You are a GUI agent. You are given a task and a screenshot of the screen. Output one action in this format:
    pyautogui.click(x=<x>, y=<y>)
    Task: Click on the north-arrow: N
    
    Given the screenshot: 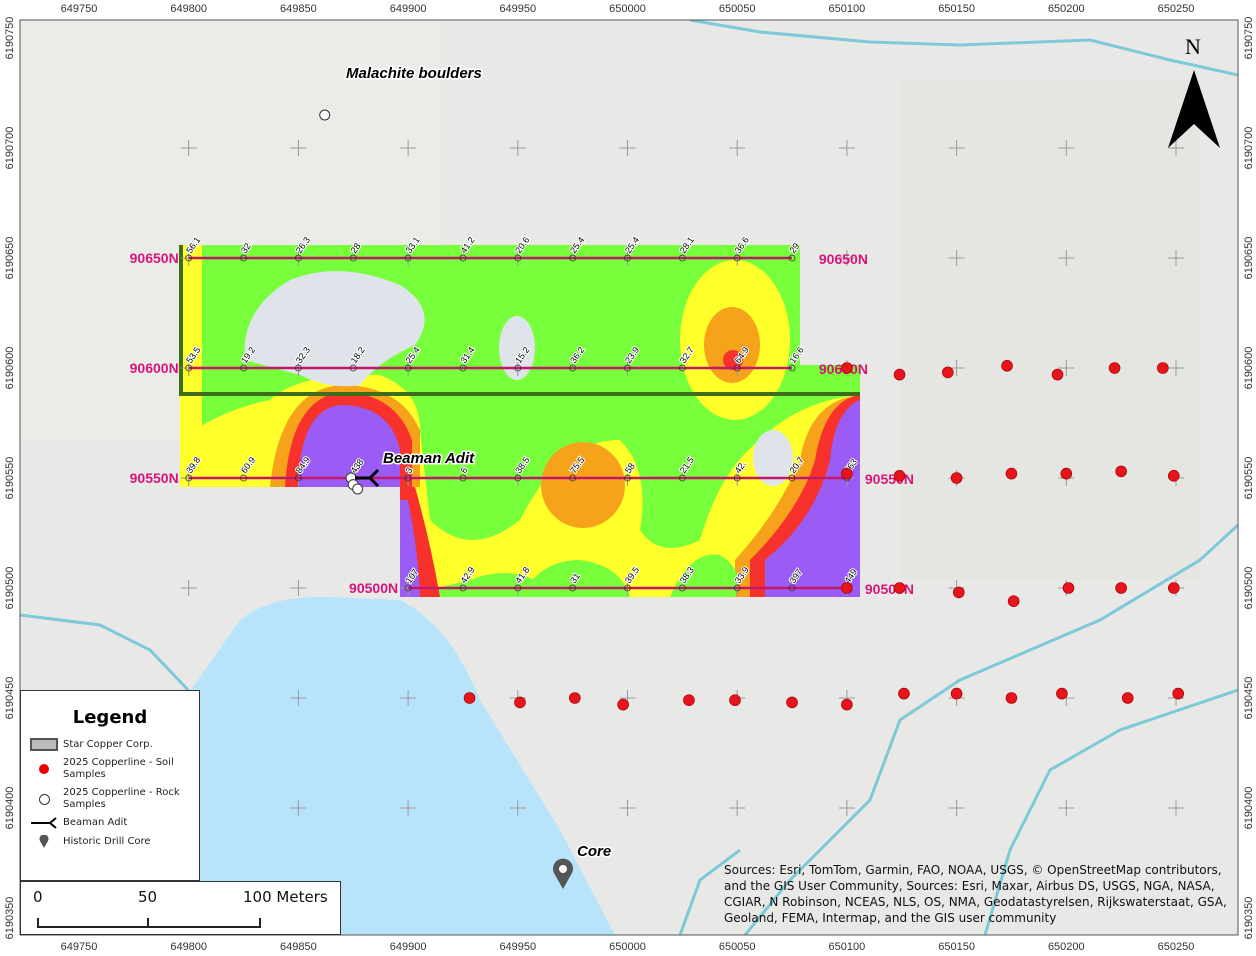 What is the action you would take?
    pyautogui.click(x=1194, y=91)
    